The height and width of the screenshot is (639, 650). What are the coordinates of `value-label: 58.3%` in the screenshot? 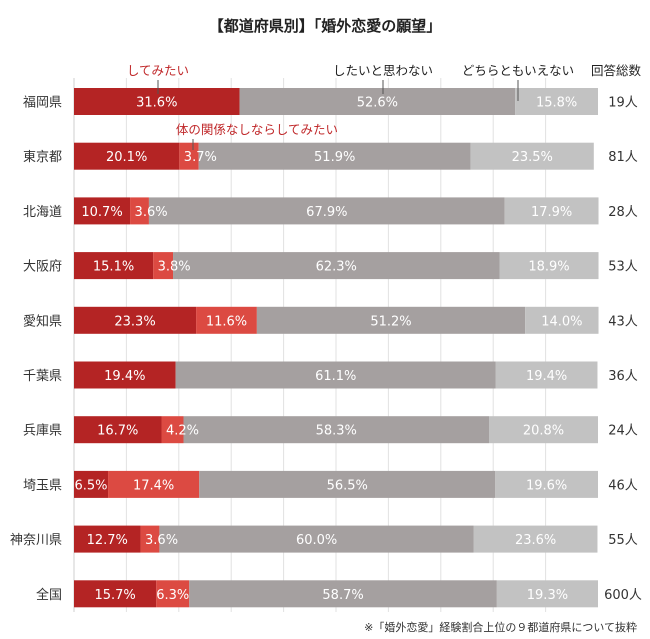 It's located at (336, 431).